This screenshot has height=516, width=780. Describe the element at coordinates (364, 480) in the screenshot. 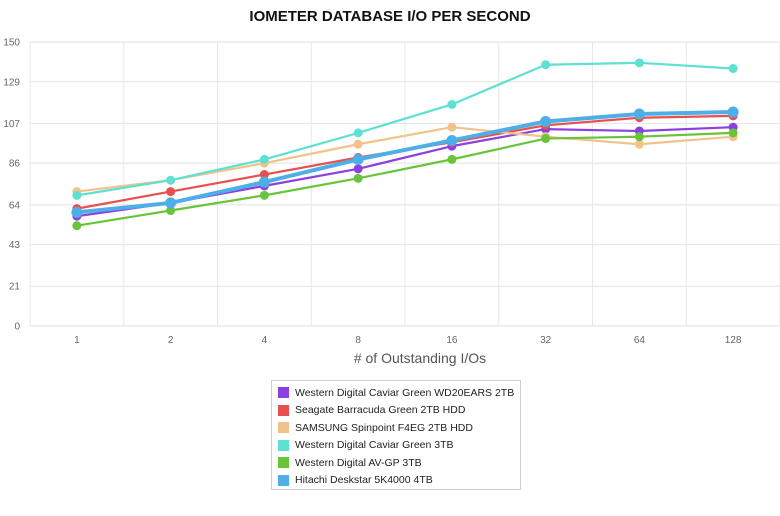

I see `legend-label: Hitachi Deskstar 5K4000 4TB` at that location.